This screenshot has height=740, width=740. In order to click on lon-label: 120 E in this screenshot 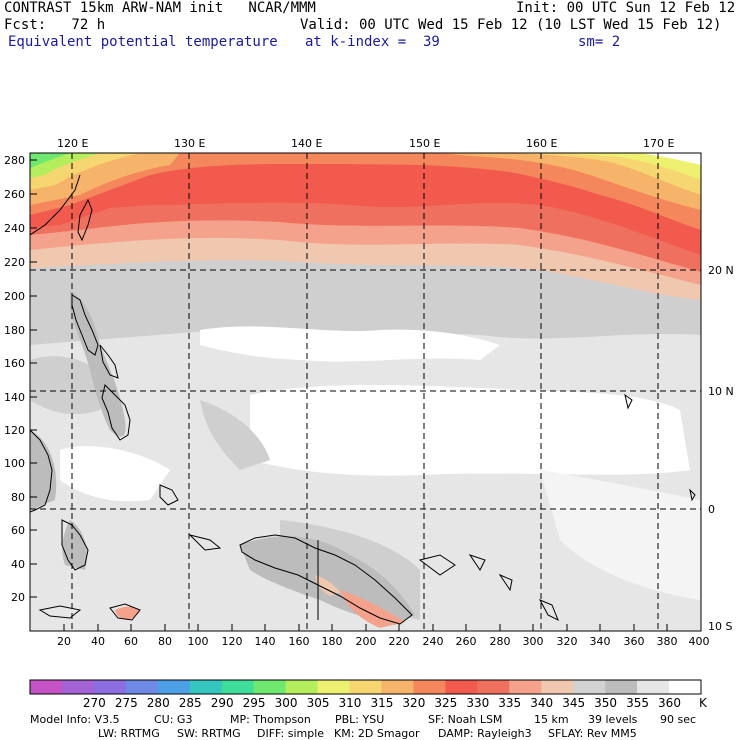, I will do `click(72, 143)`.